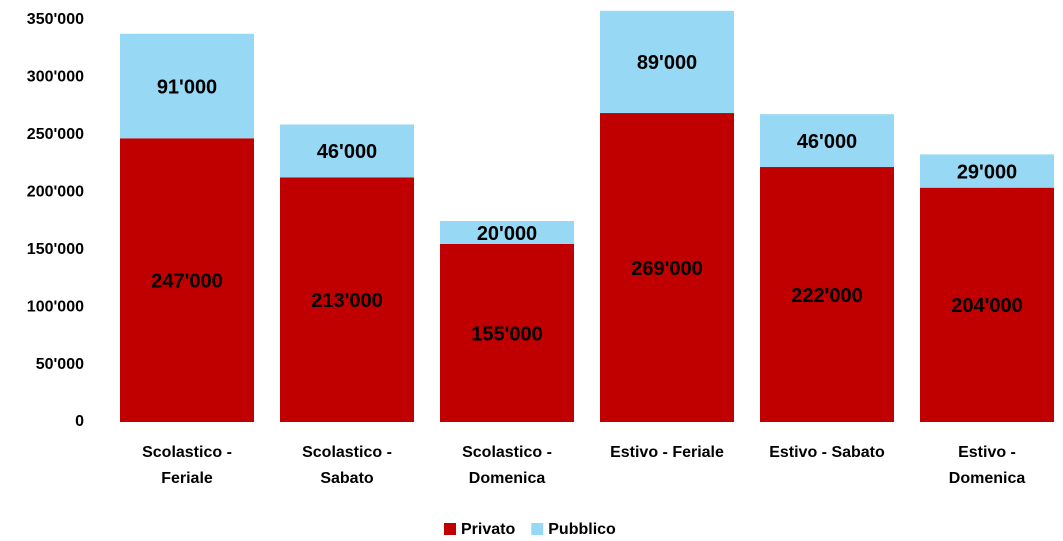 The image size is (1063, 541). Describe the element at coordinates (79, 421) in the screenshot. I see `y-tick-label: 0` at that location.